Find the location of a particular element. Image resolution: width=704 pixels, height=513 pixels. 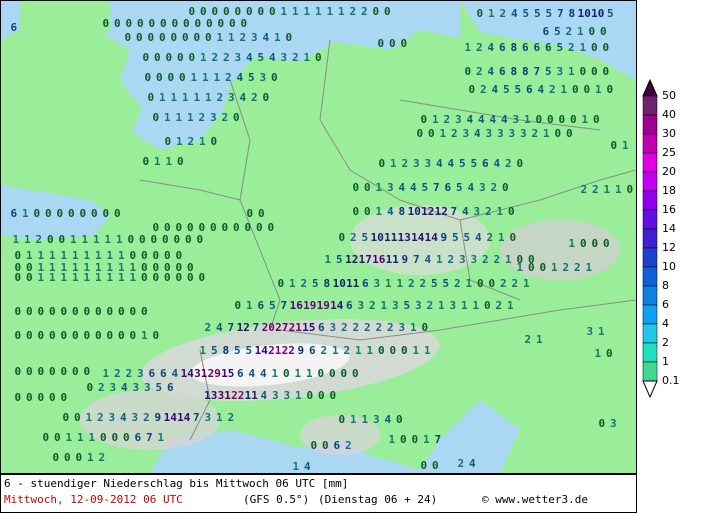

precip-value: 13 is located at coordinates (404, 237).